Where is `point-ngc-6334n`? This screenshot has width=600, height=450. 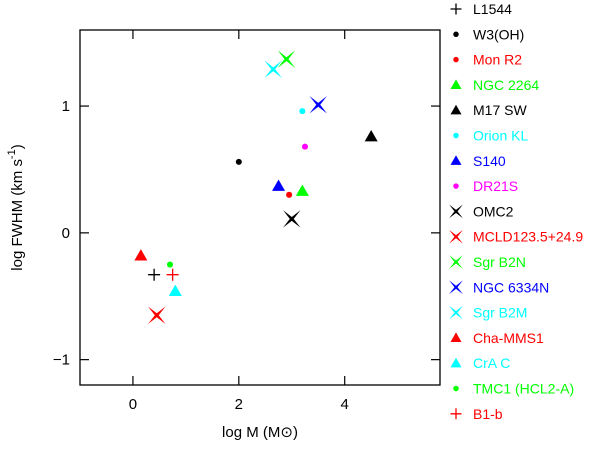 point-ngc-6334n is located at coordinates (318, 105).